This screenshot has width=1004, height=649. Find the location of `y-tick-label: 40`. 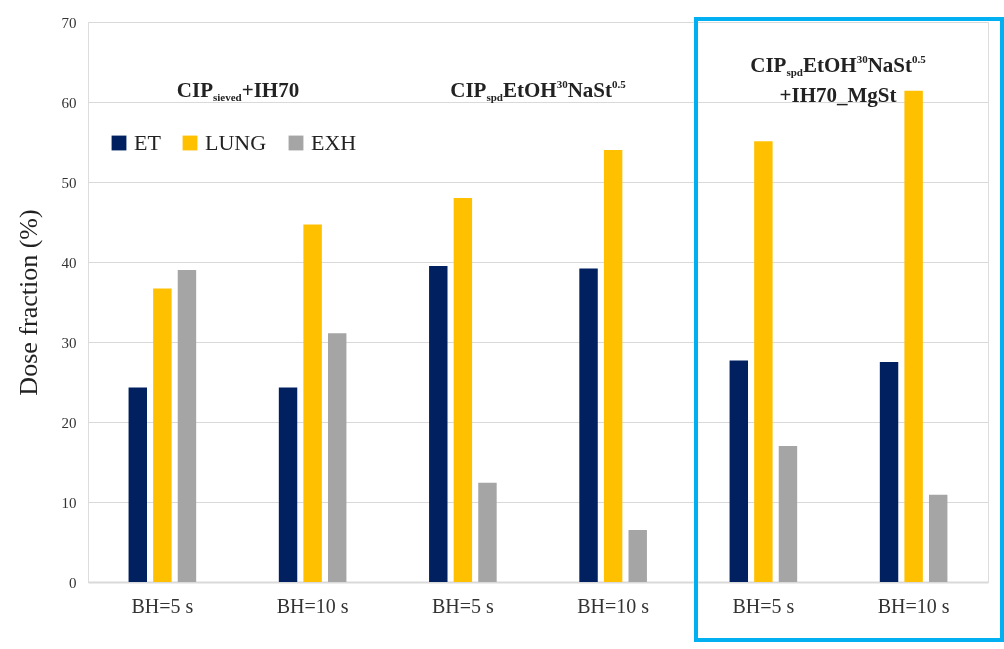

y-tick-label: 40 is located at coordinates (69, 262).